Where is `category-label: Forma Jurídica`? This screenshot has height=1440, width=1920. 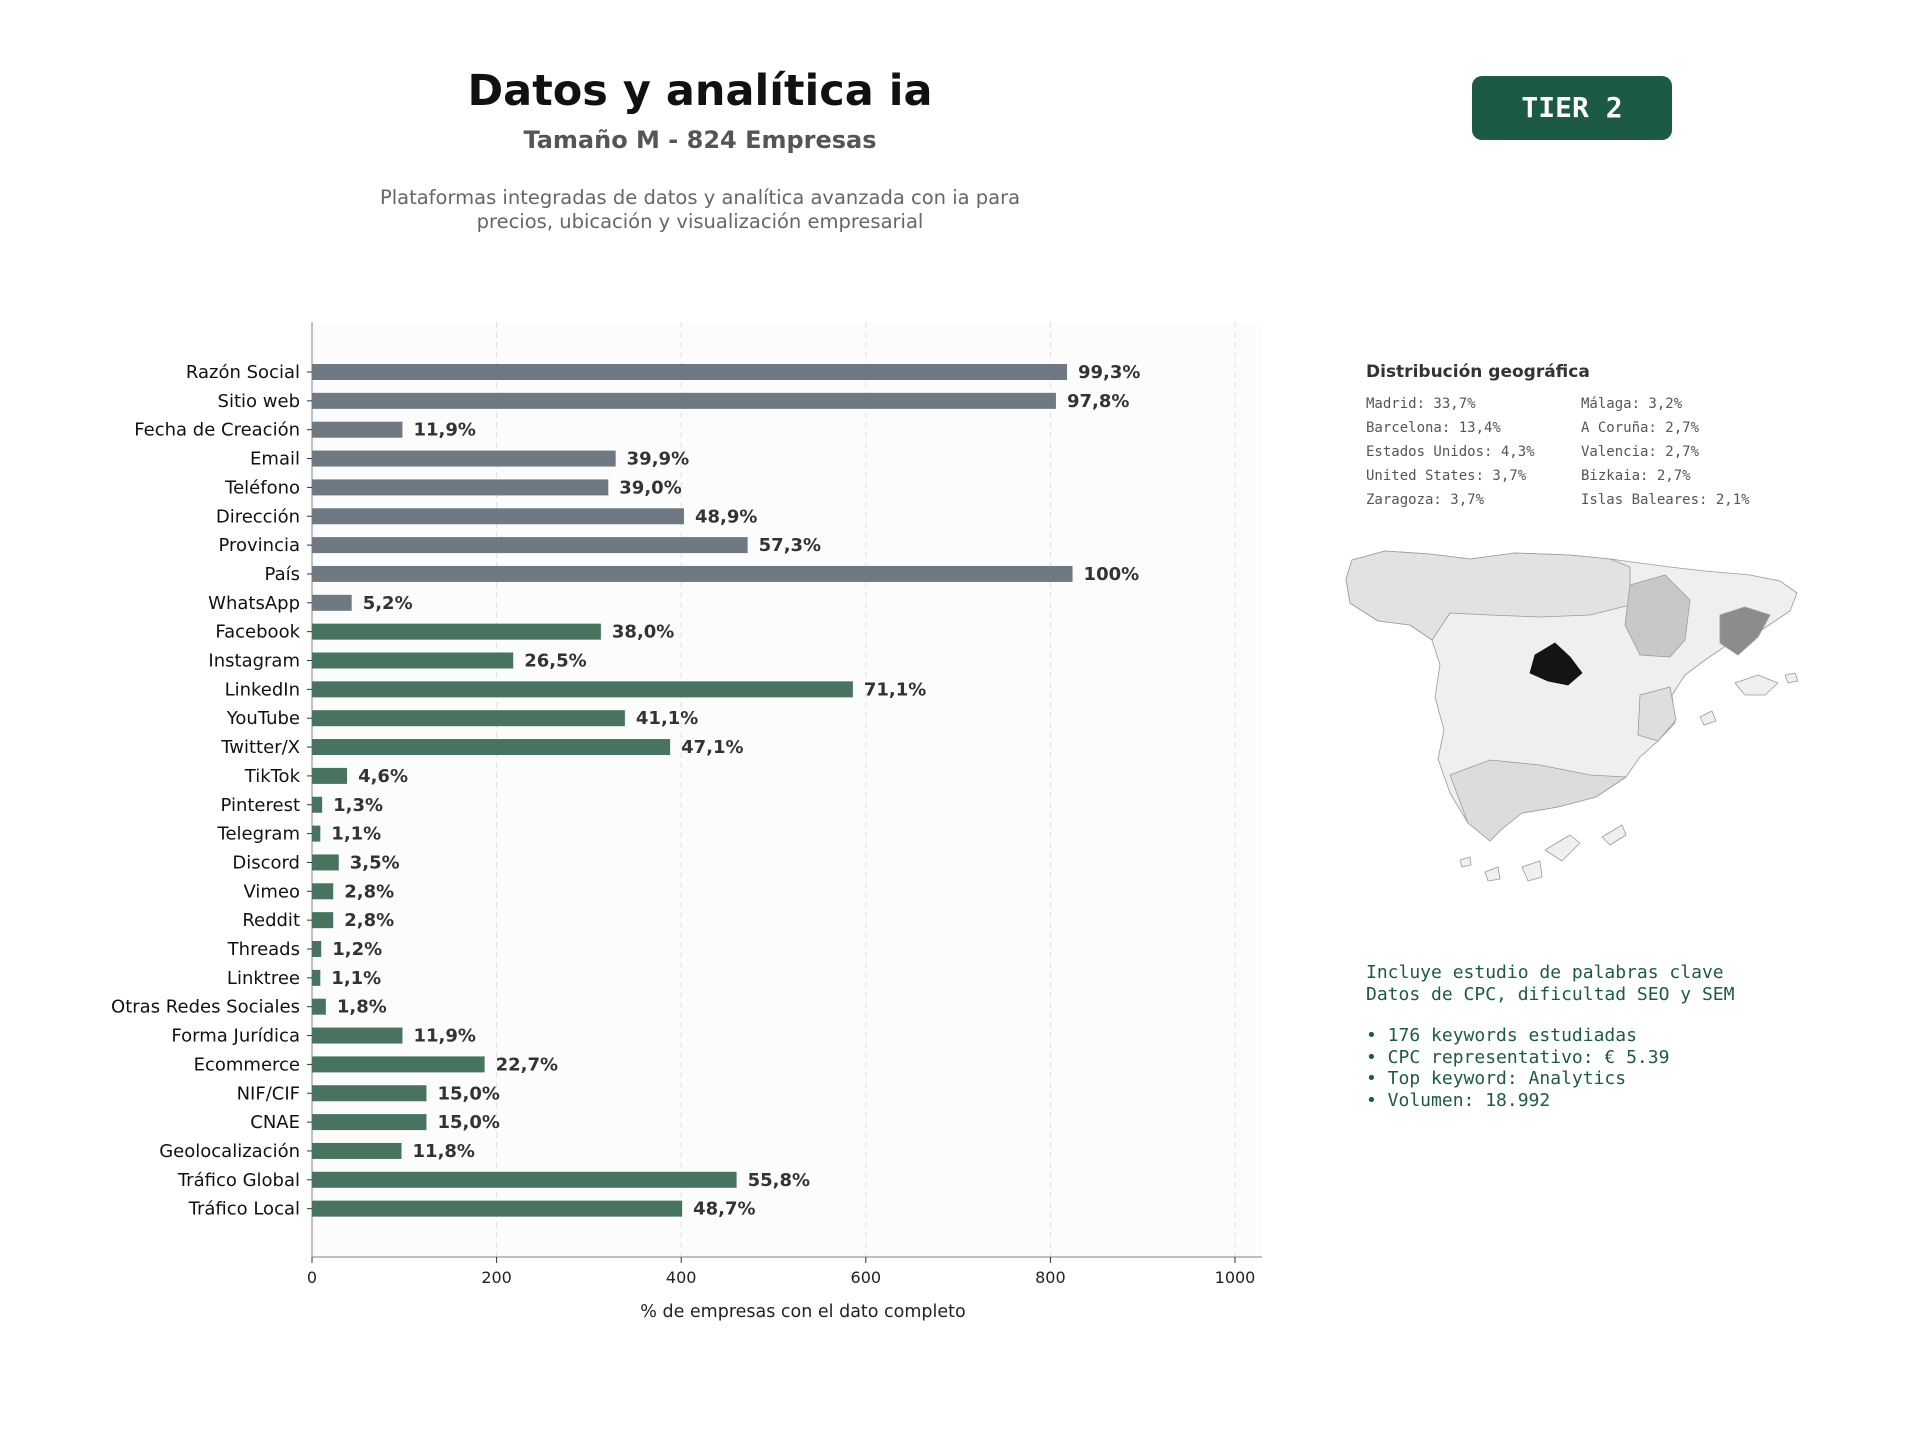 category-label: Forma Jurídica is located at coordinates (235, 1036).